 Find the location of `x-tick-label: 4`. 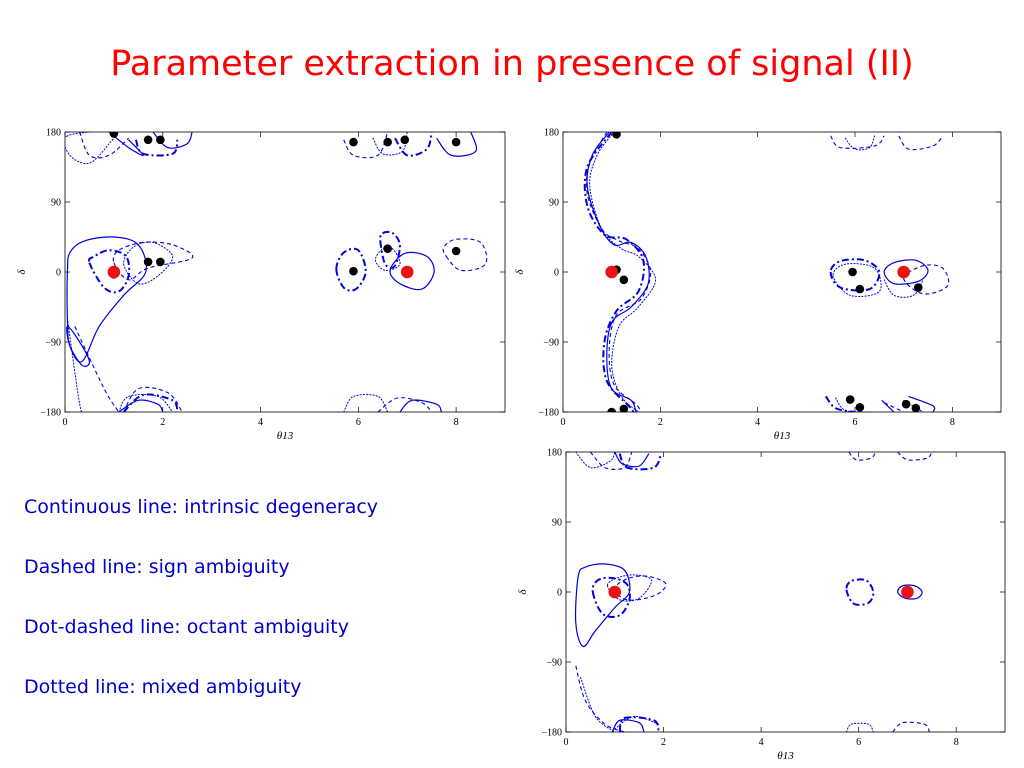

x-tick-label: 4 is located at coordinates (757, 422).